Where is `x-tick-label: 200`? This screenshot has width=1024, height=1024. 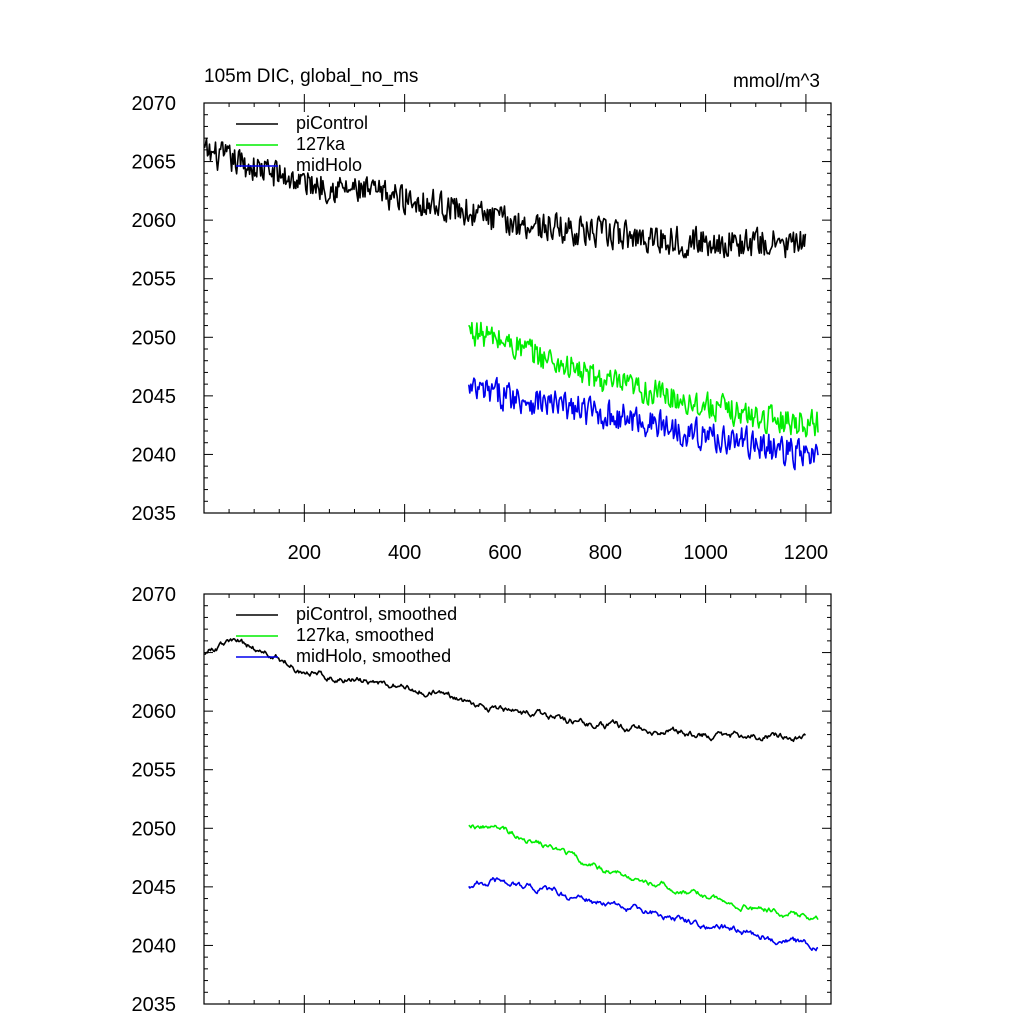 x-tick-label: 200 is located at coordinates (304, 553).